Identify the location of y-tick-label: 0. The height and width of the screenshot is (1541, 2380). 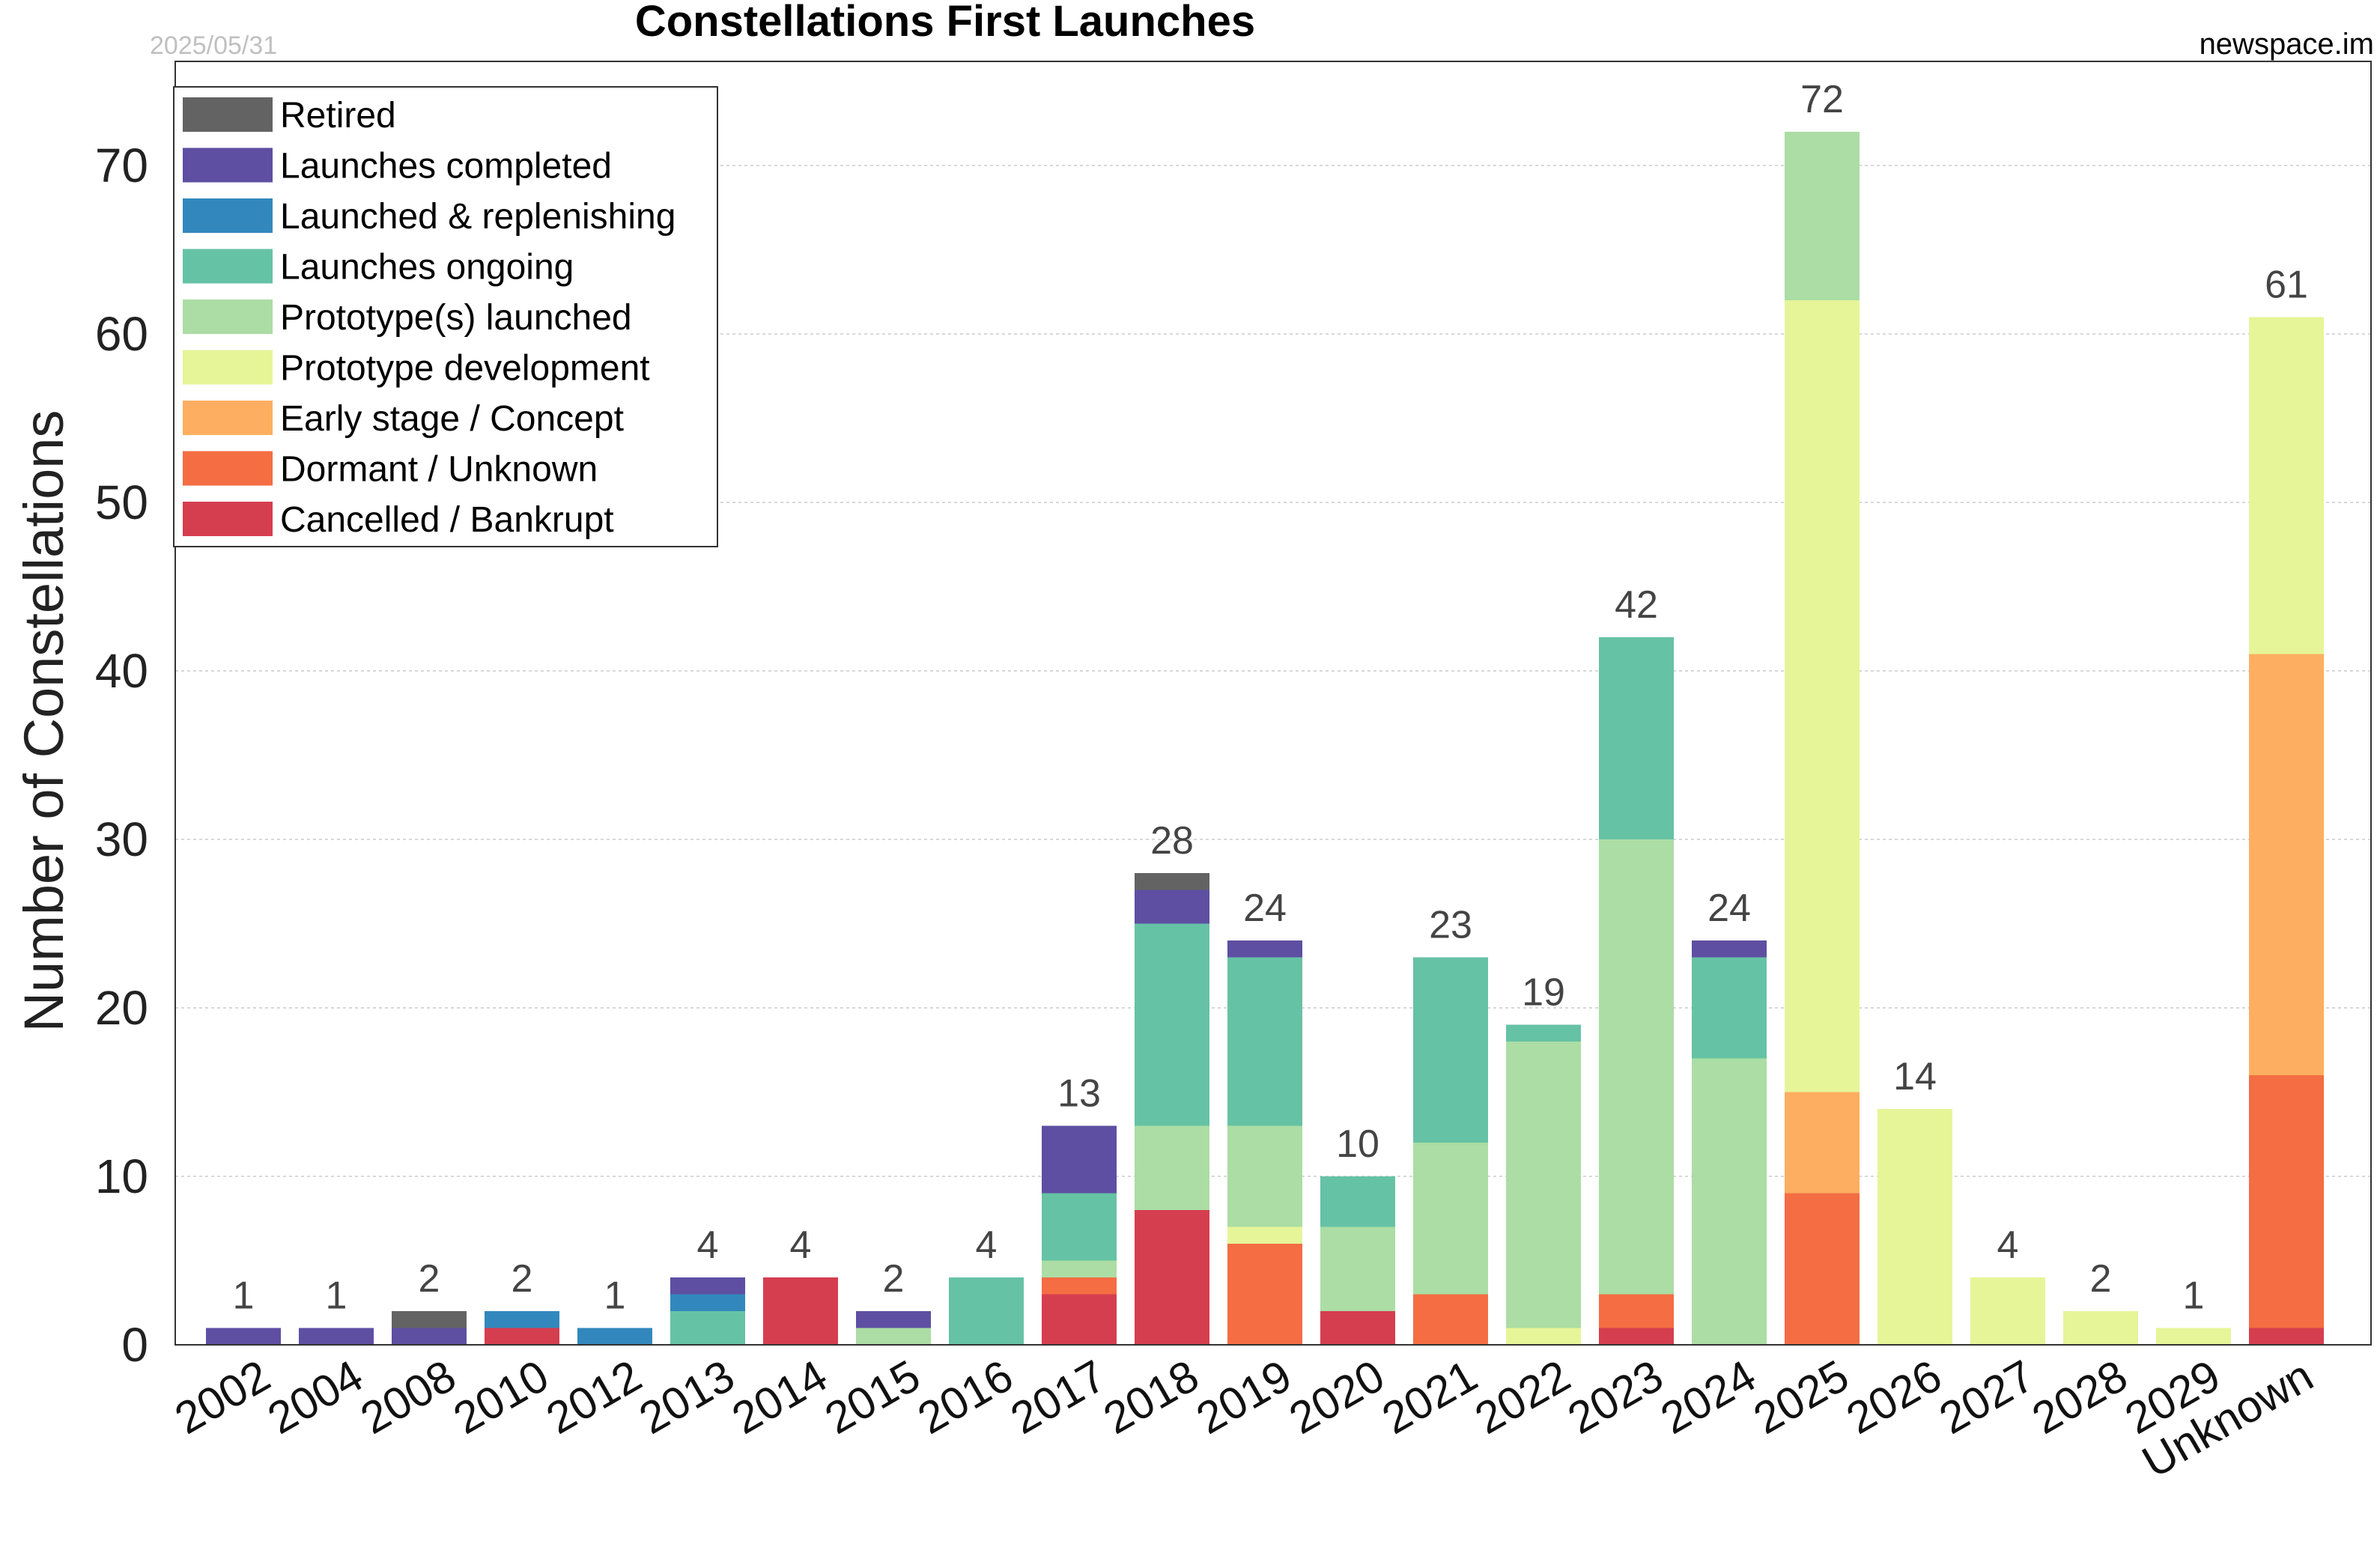
(134, 1345).